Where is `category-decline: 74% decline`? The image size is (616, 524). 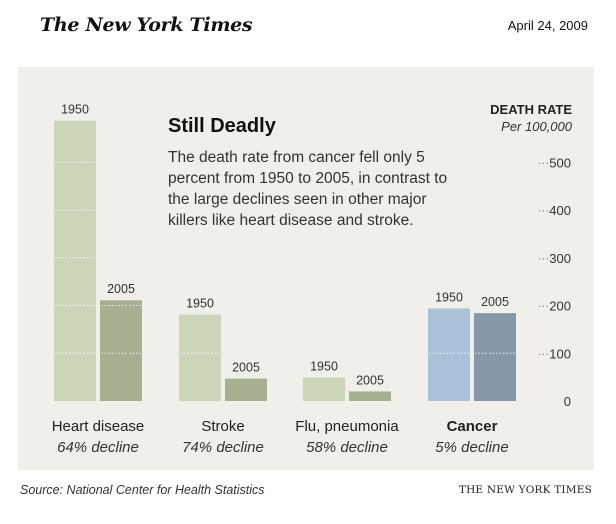
category-decline: 74% decline is located at coordinates (223, 447).